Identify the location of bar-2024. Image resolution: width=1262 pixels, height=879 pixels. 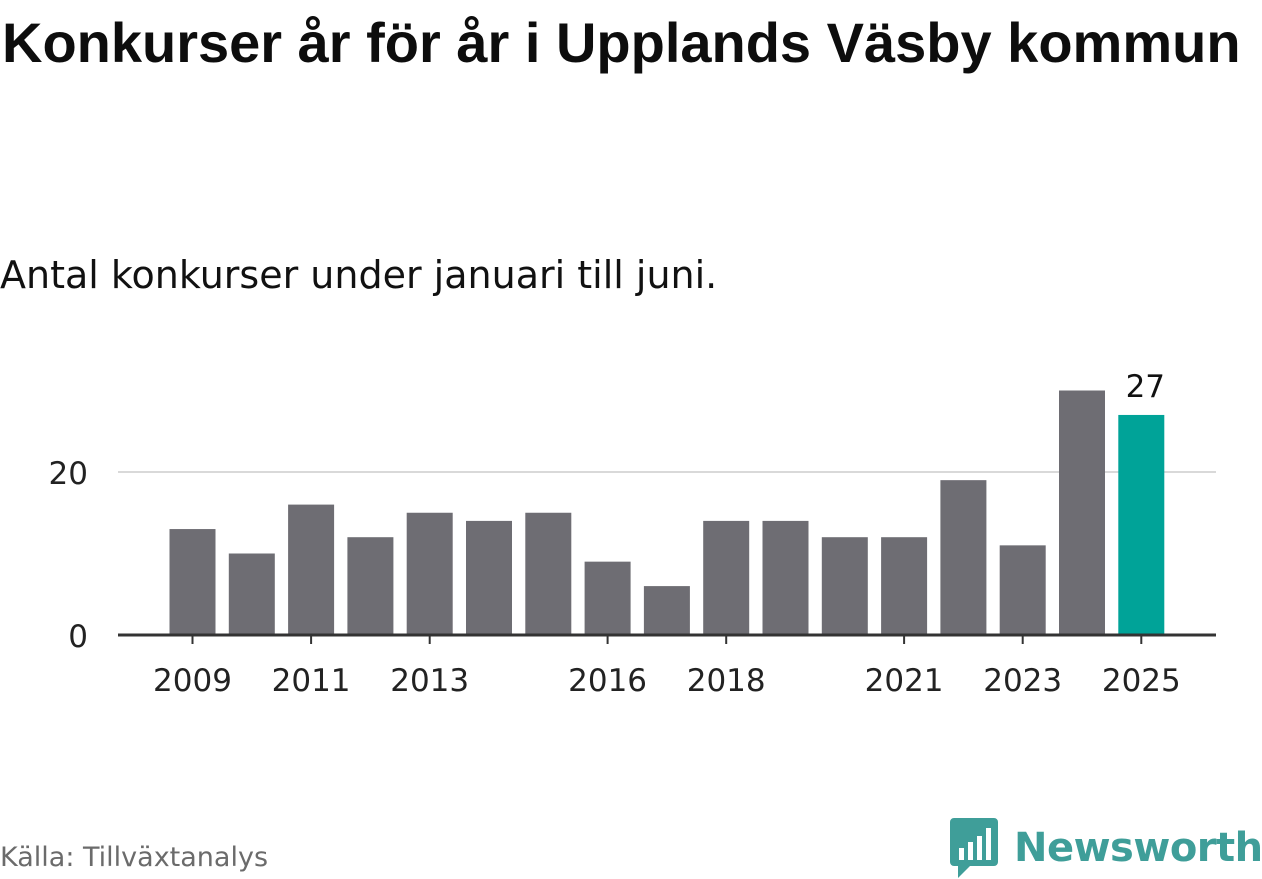
(1082, 512).